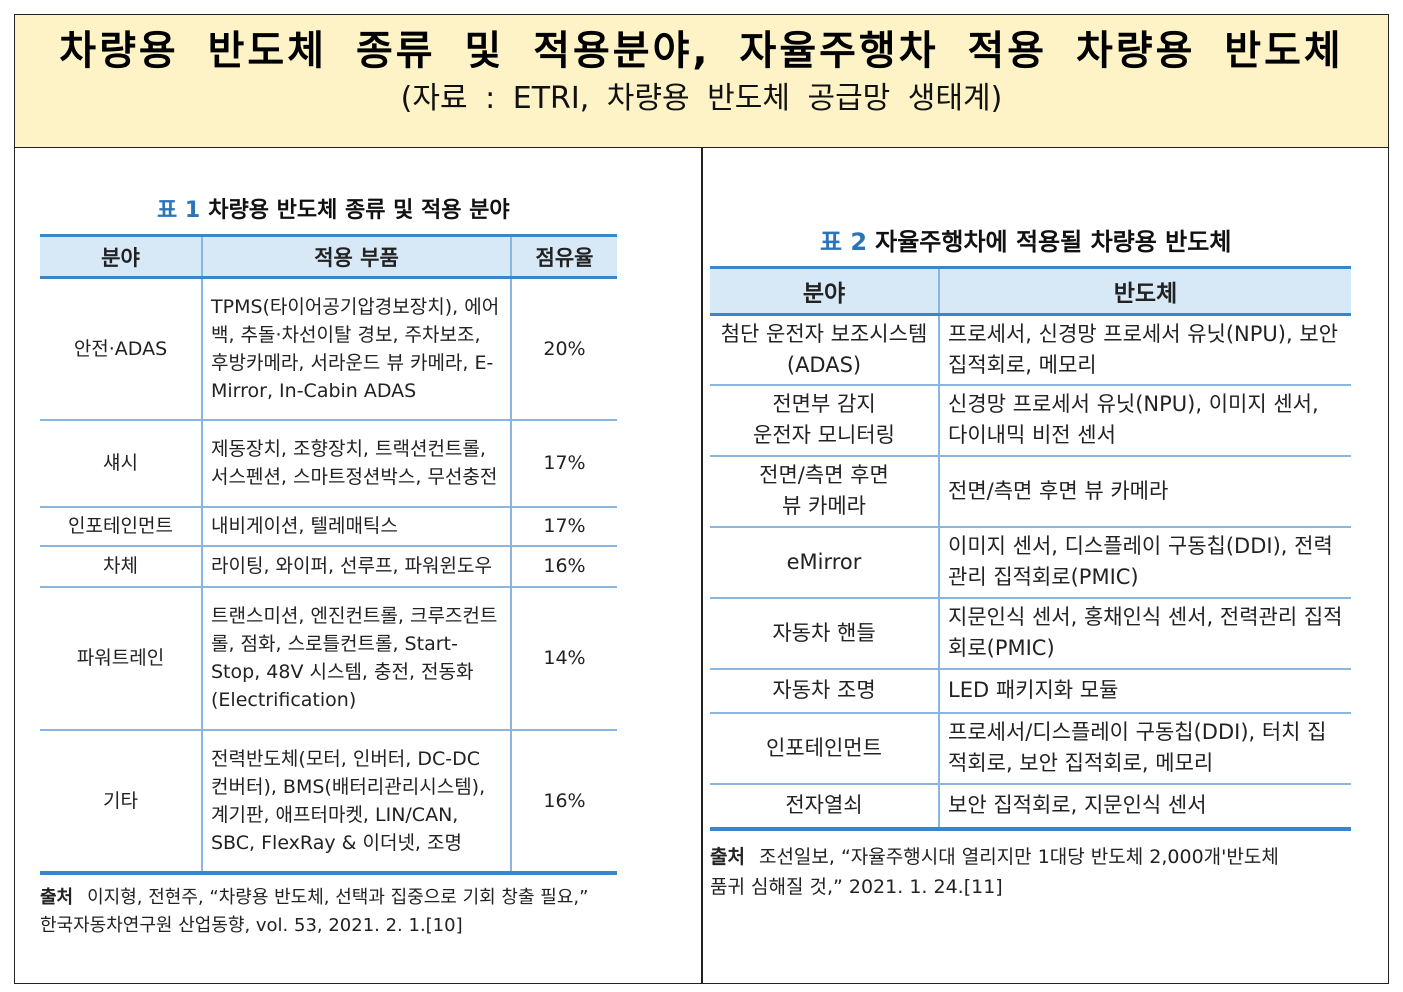 The height and width of the screenshot is (992, 1403). I want to click on table1-source-label: 출처, so click(57, 897).